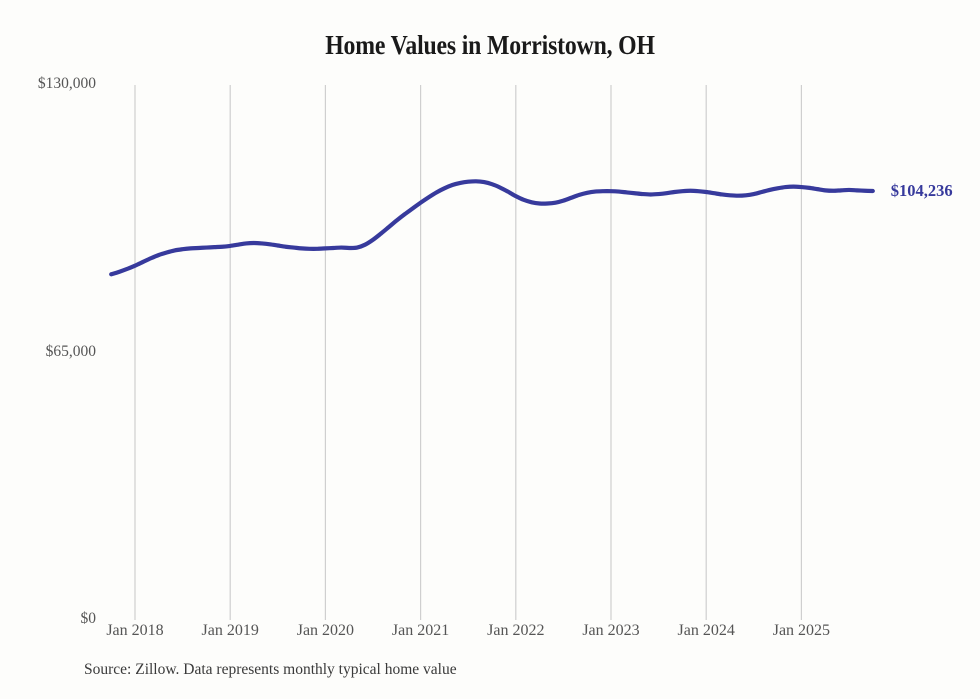 The image size is (980, 699). Describe the element at coordinates (88, 618) in the screenshot. I see `y-tick-label: $0` at that location.